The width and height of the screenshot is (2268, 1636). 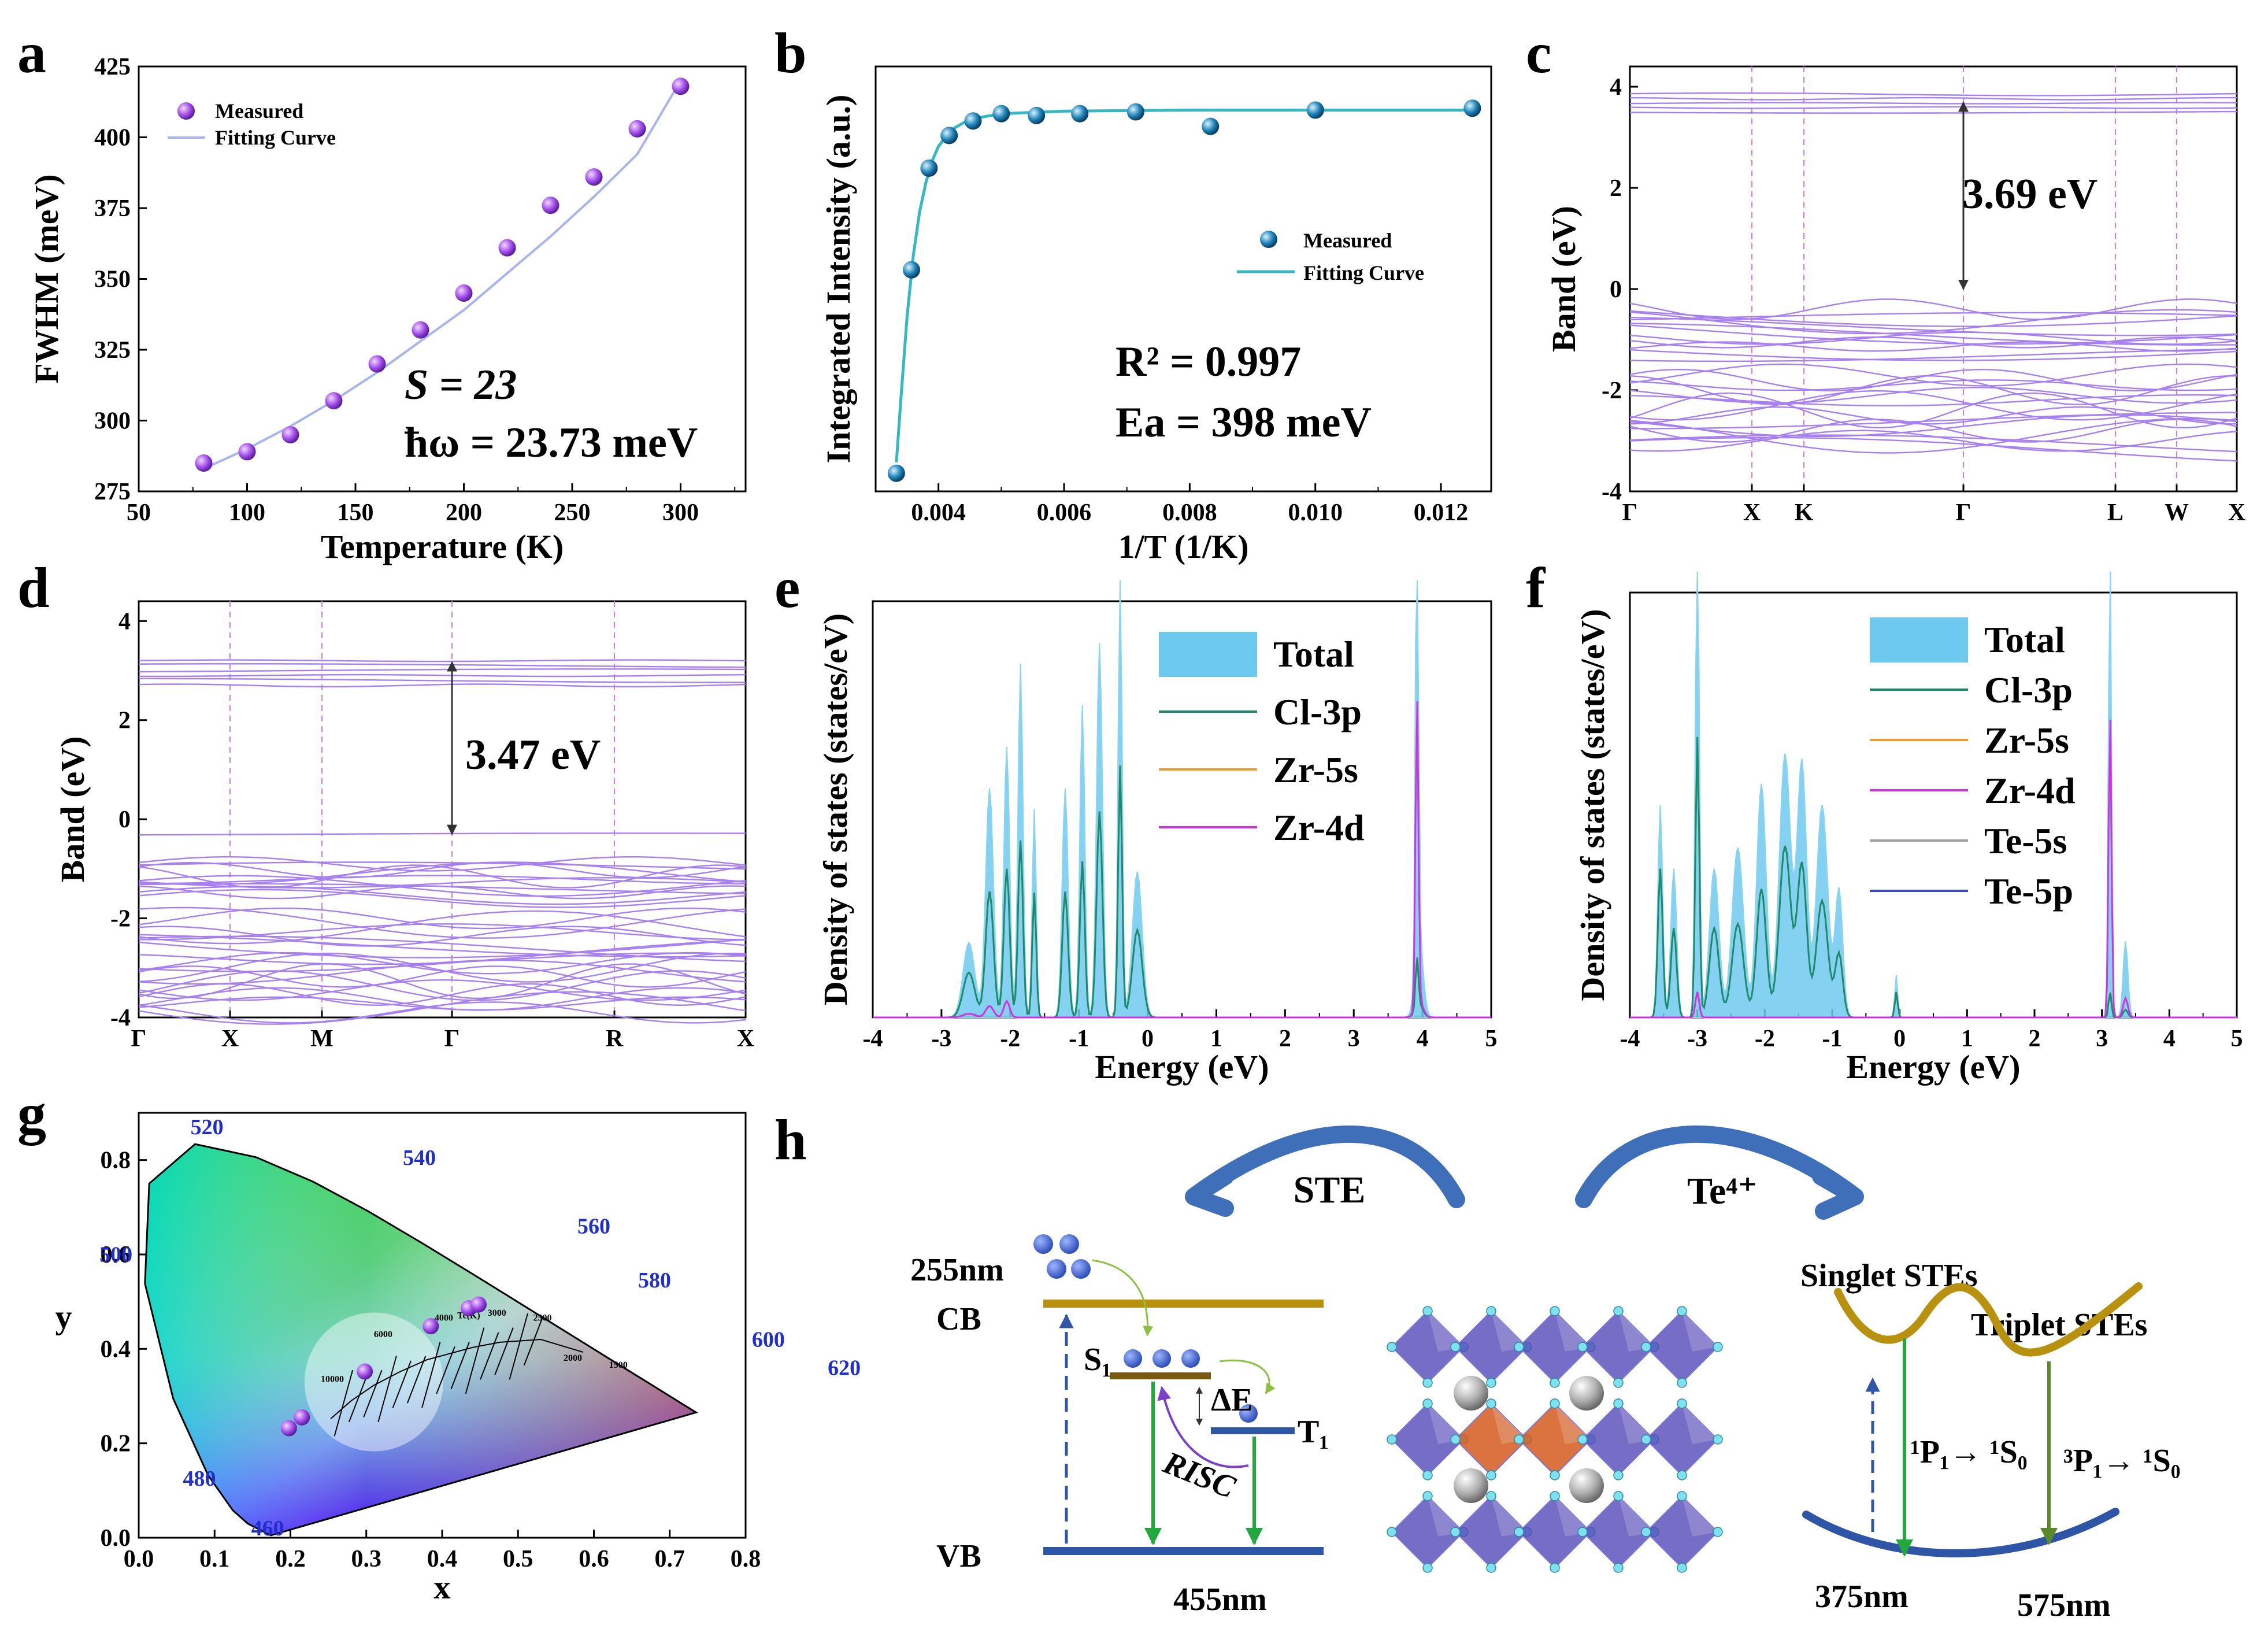 I want to click on cie-white-region, so click(x=373, y=1382).